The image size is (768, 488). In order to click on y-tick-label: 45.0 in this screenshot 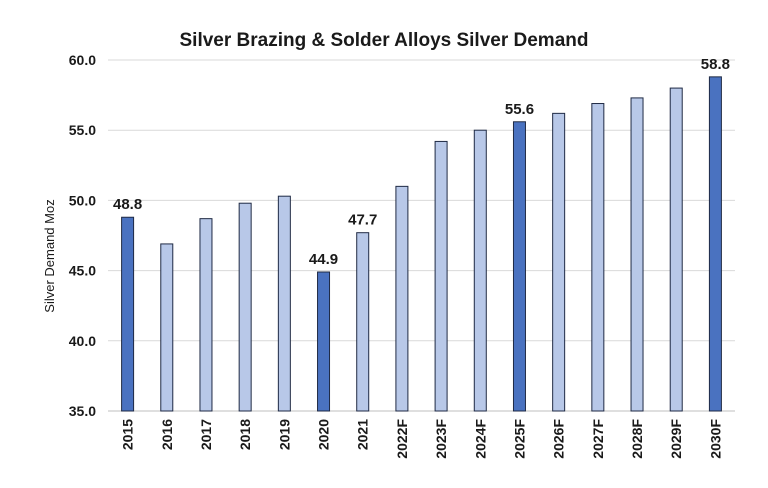, I will do `click(82, 271)`.